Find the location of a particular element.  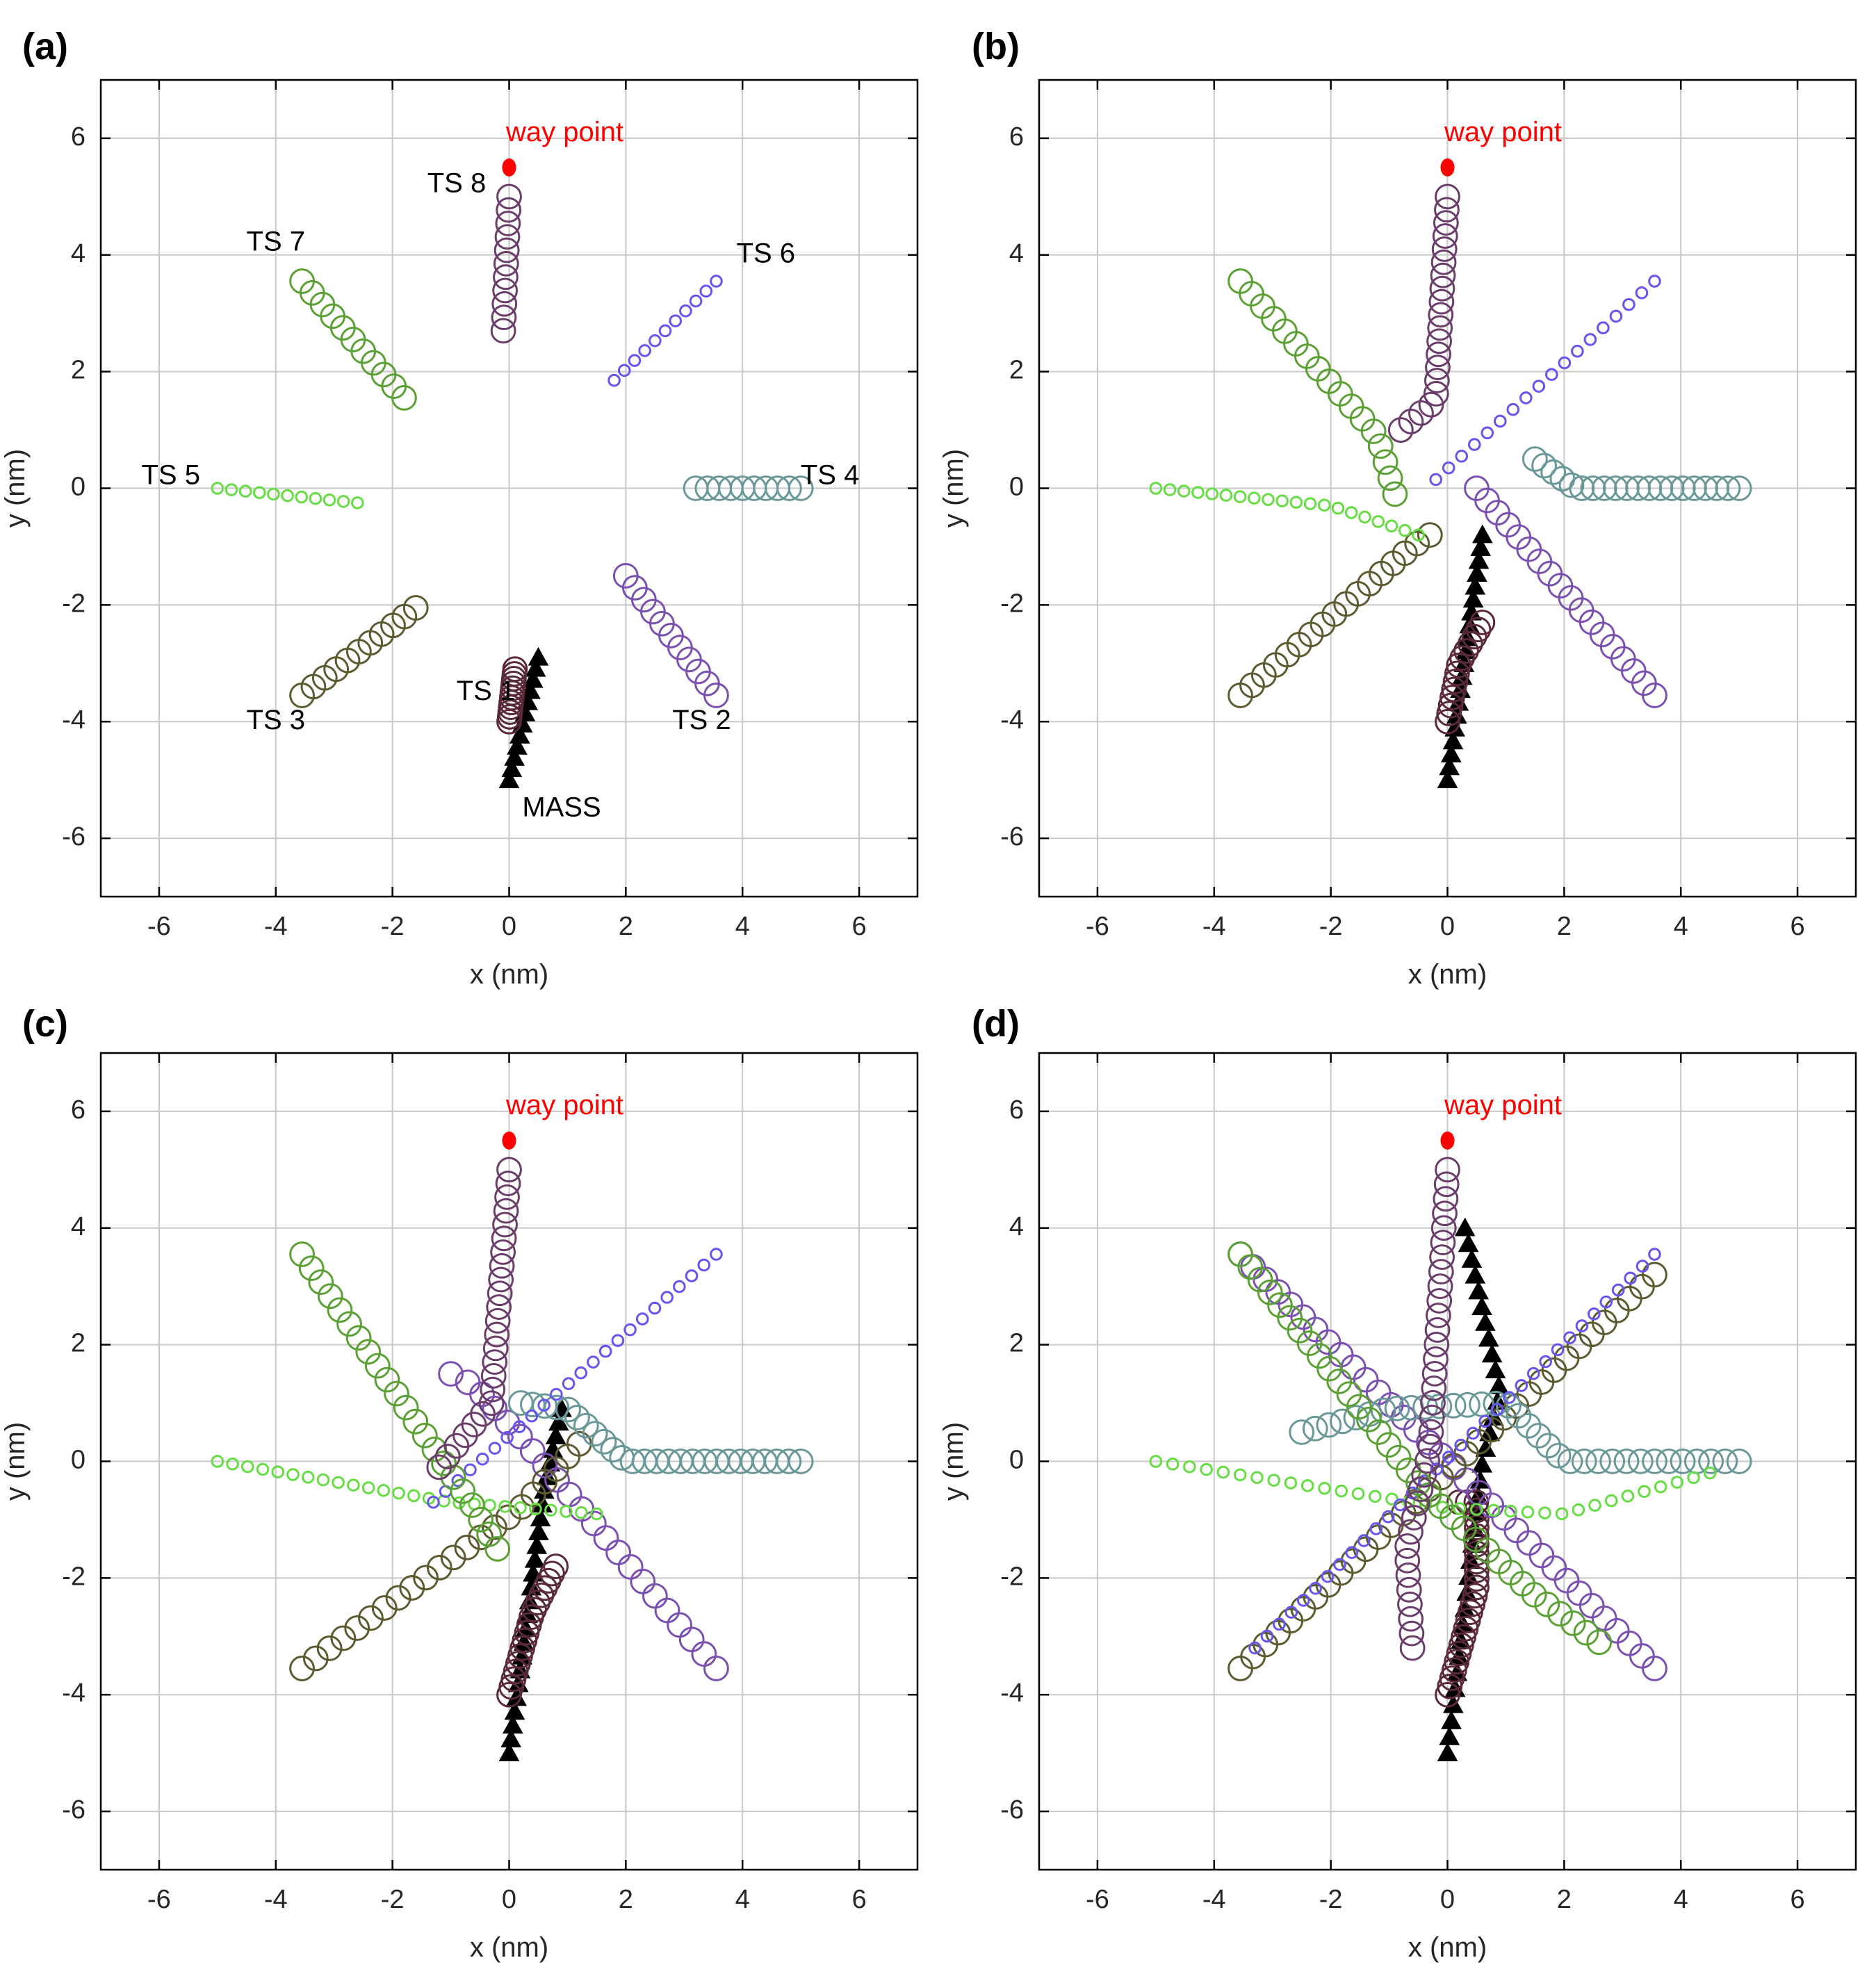

y-tick-label: 2 is located at coordinates (1016, 1343).